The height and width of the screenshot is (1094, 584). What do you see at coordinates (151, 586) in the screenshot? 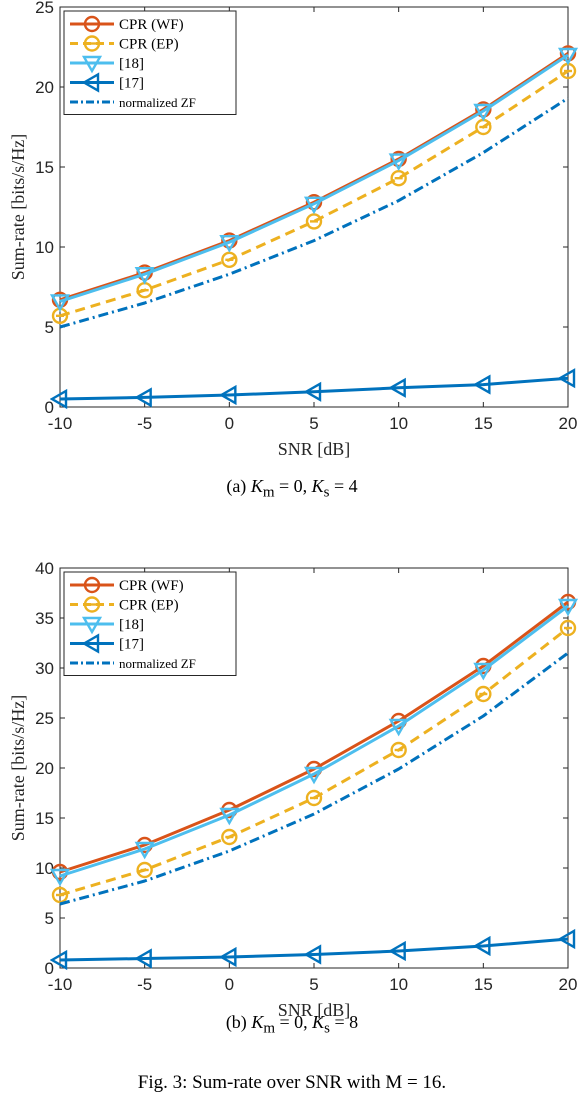
I see `legend-label: CPR (WF)` at bounding box center [151, 586].